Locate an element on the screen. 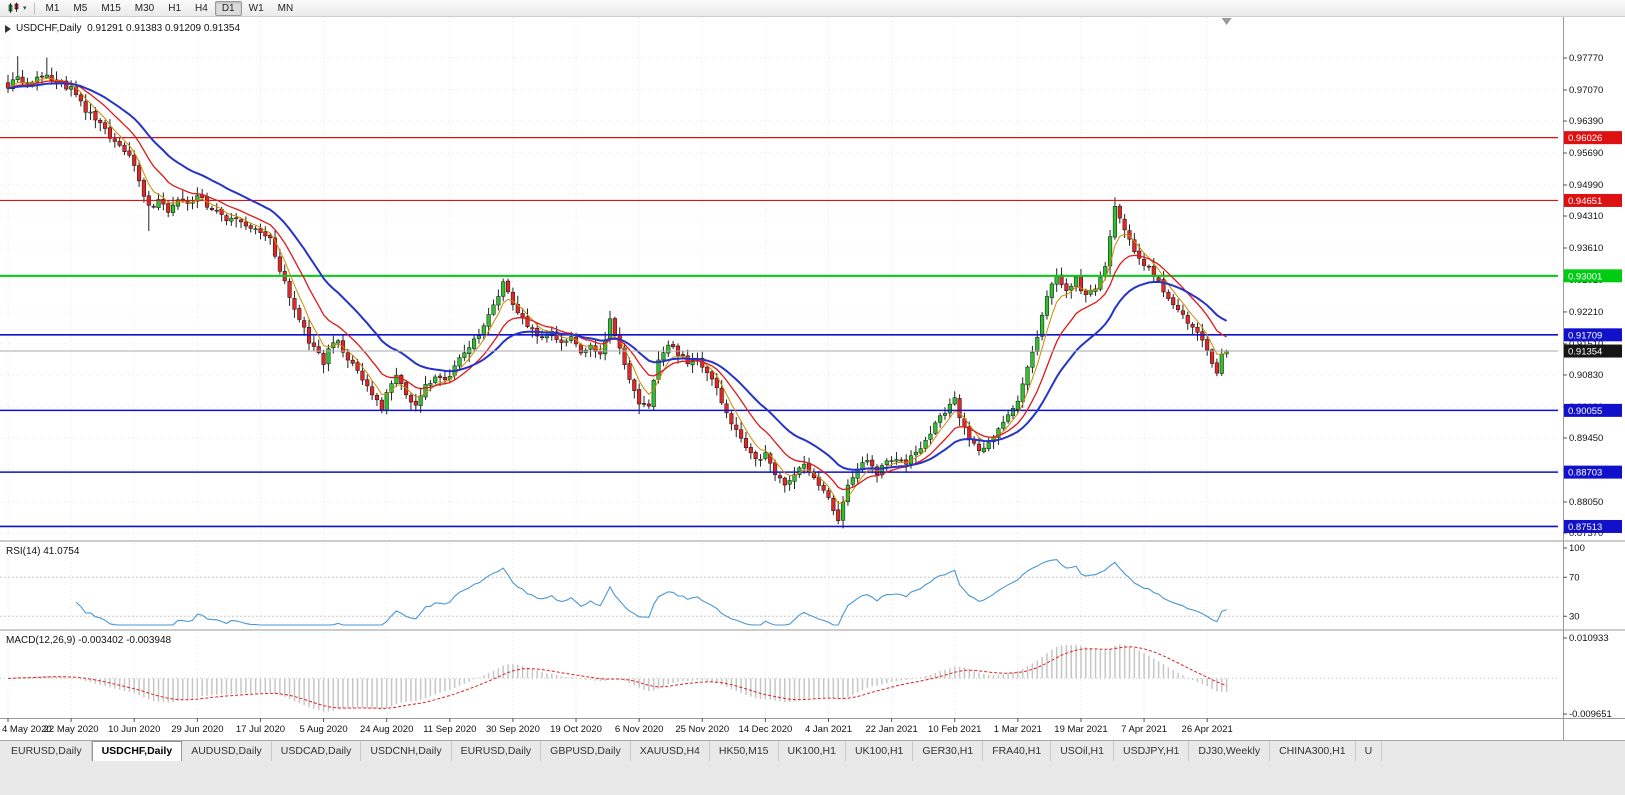 The image size is (1625, 795). svg-text: 6 Nov 2020 is located at coordinates (639, 729).